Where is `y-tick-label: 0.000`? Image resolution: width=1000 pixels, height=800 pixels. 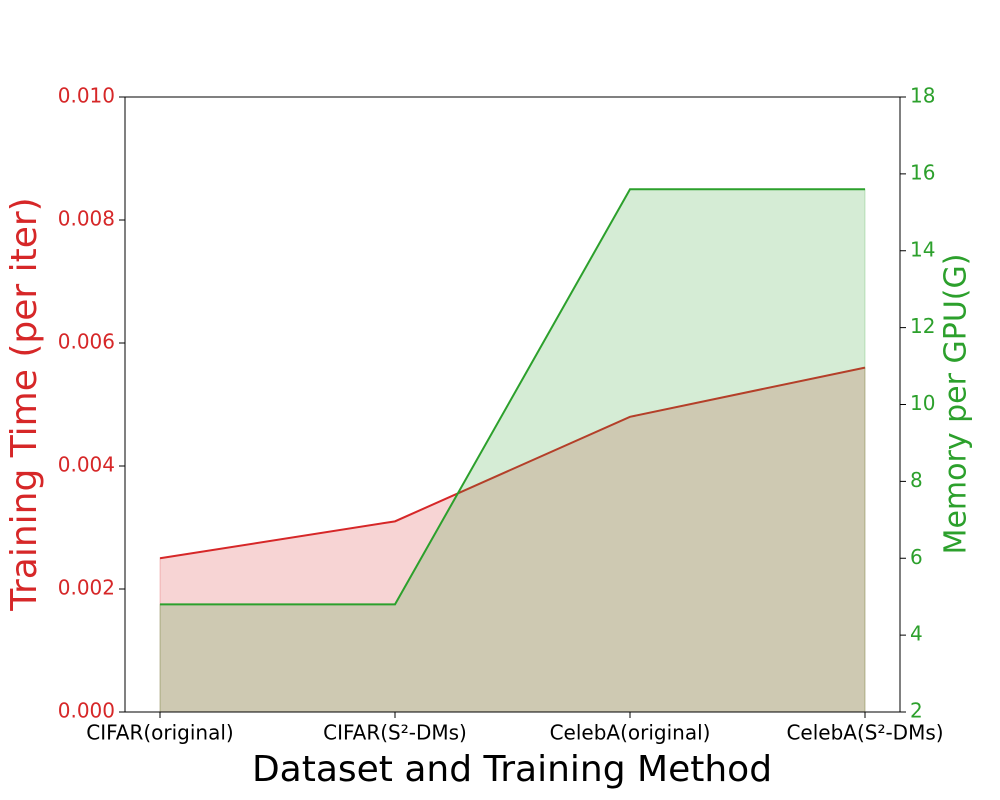
y-tick-label: 0.000 is located at coordinates (86, 711).